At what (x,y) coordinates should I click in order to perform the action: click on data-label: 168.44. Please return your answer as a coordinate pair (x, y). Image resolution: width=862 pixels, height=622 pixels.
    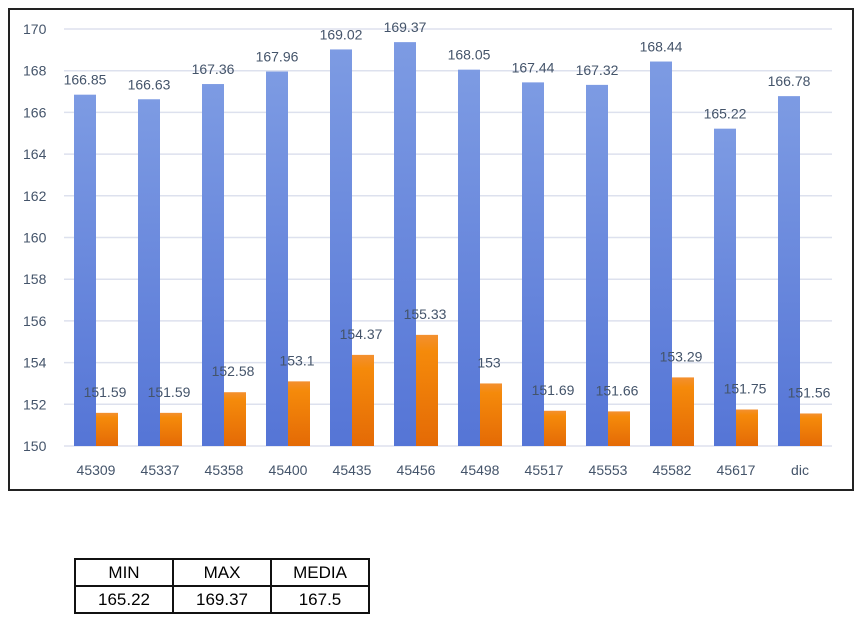
    Looking at the image, I should click on (661, 47).